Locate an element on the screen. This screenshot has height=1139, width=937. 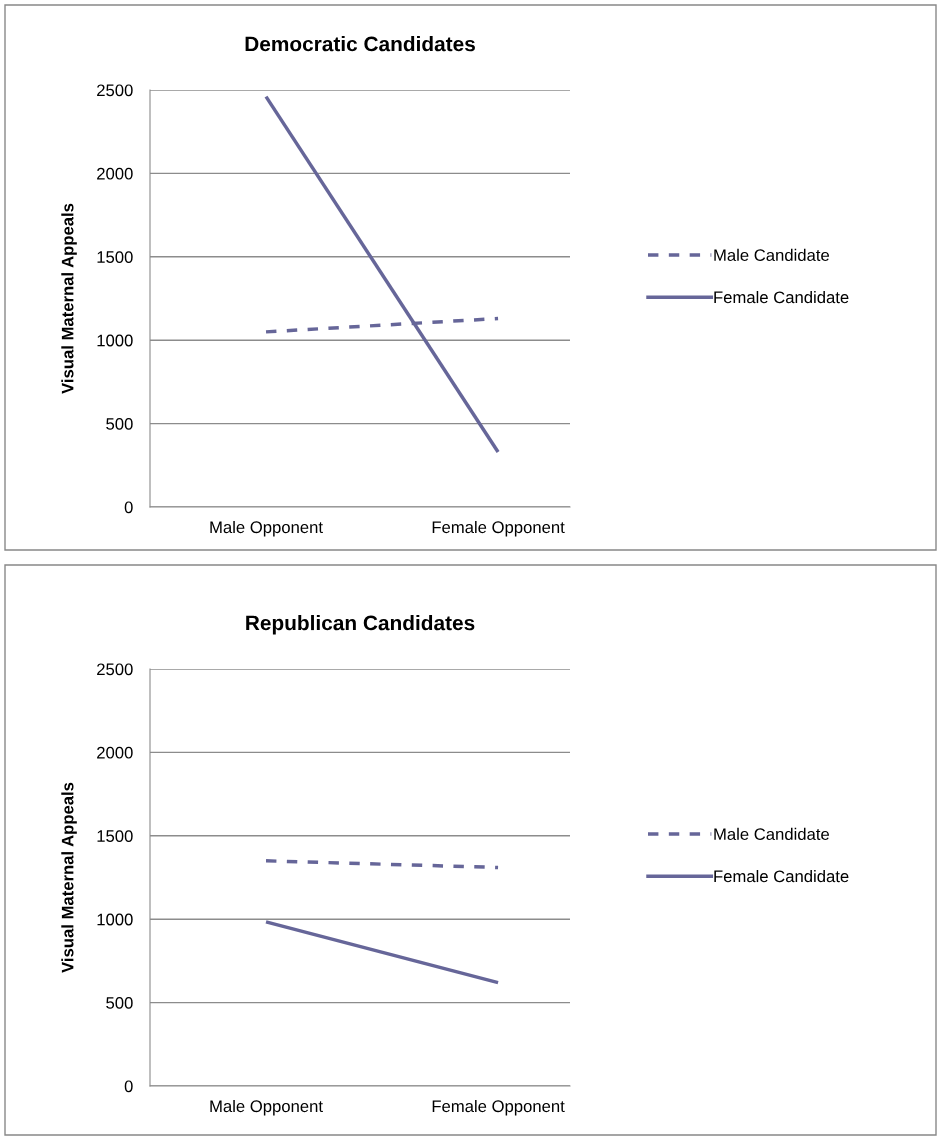
chart-title: Democratic Candidates is located at coordinates (360, 44).